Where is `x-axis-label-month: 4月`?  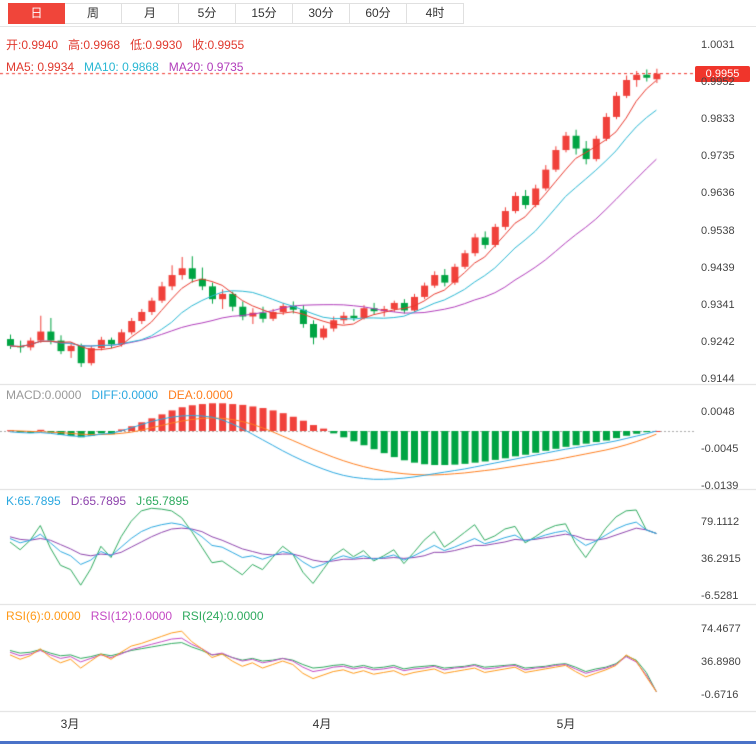 x-axis-label-month: 4月 is located at coordinates (322, 724).